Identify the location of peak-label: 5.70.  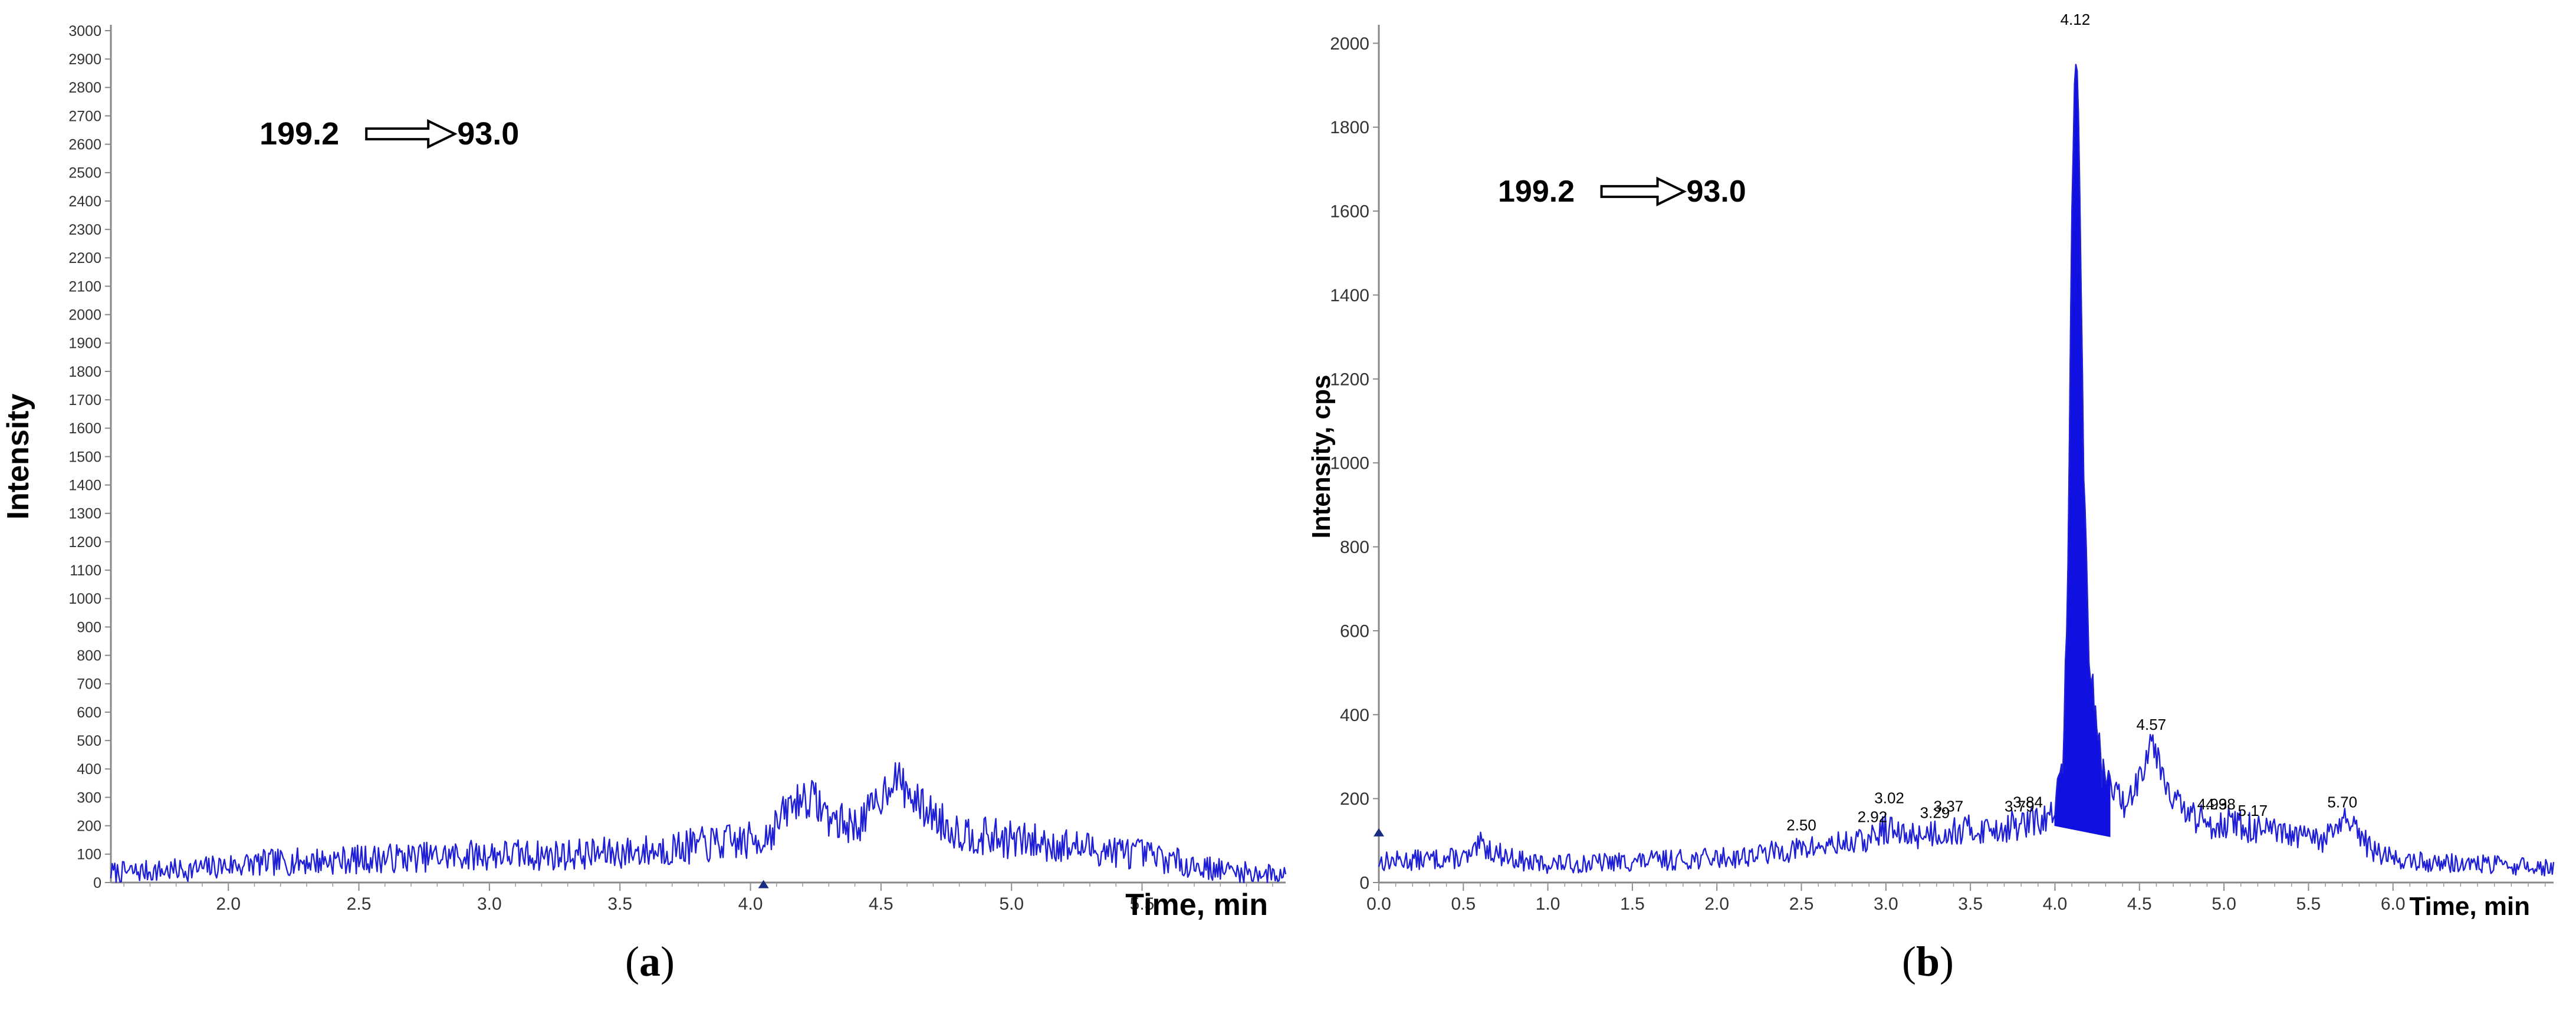
(2342, 802).